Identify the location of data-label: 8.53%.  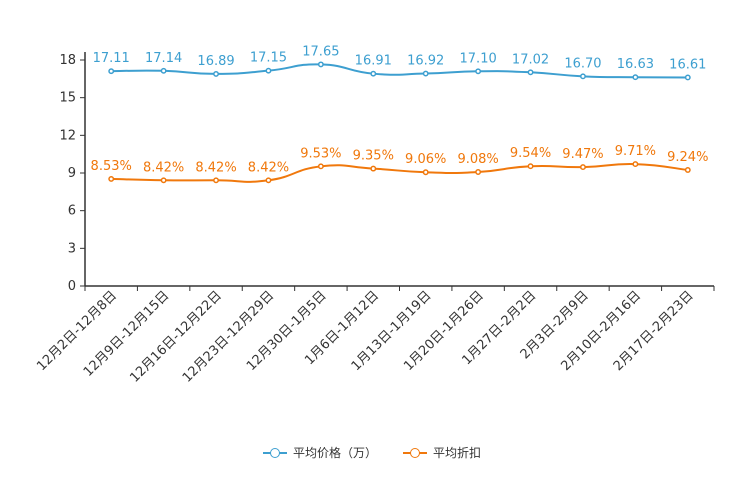
(111, 166).